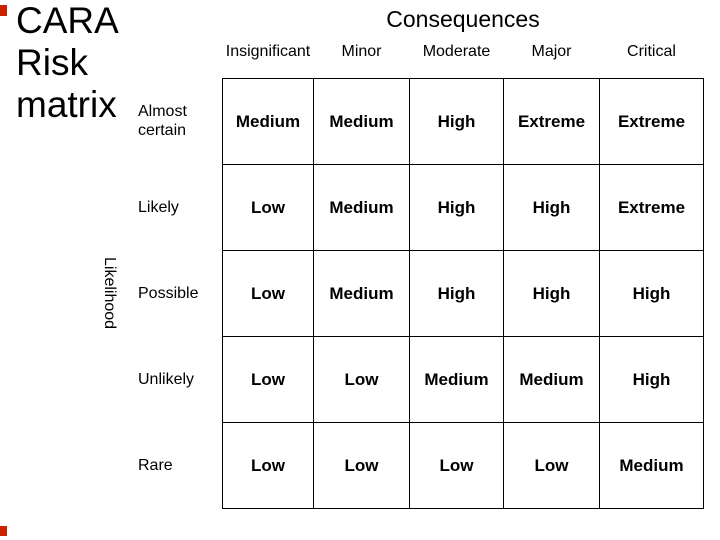 The width and height of the screenshot is (720, 540). What do you see at coordinates (67, 62) in the screenshot?
I see `slide-title: CARA Risk matrix` at bounding box center [67, 62].